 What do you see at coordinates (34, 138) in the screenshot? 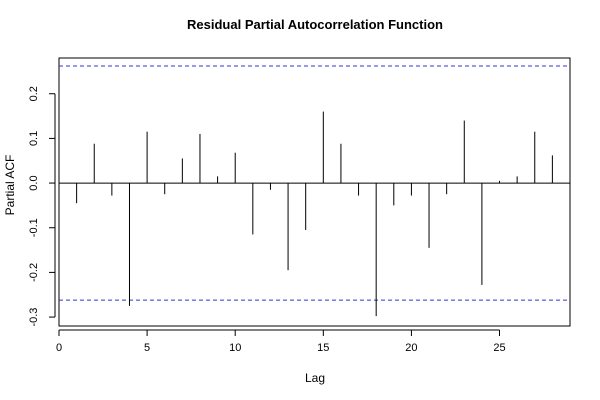
I see `y-tick-label: 0.1` at bounding box center [34, 138].